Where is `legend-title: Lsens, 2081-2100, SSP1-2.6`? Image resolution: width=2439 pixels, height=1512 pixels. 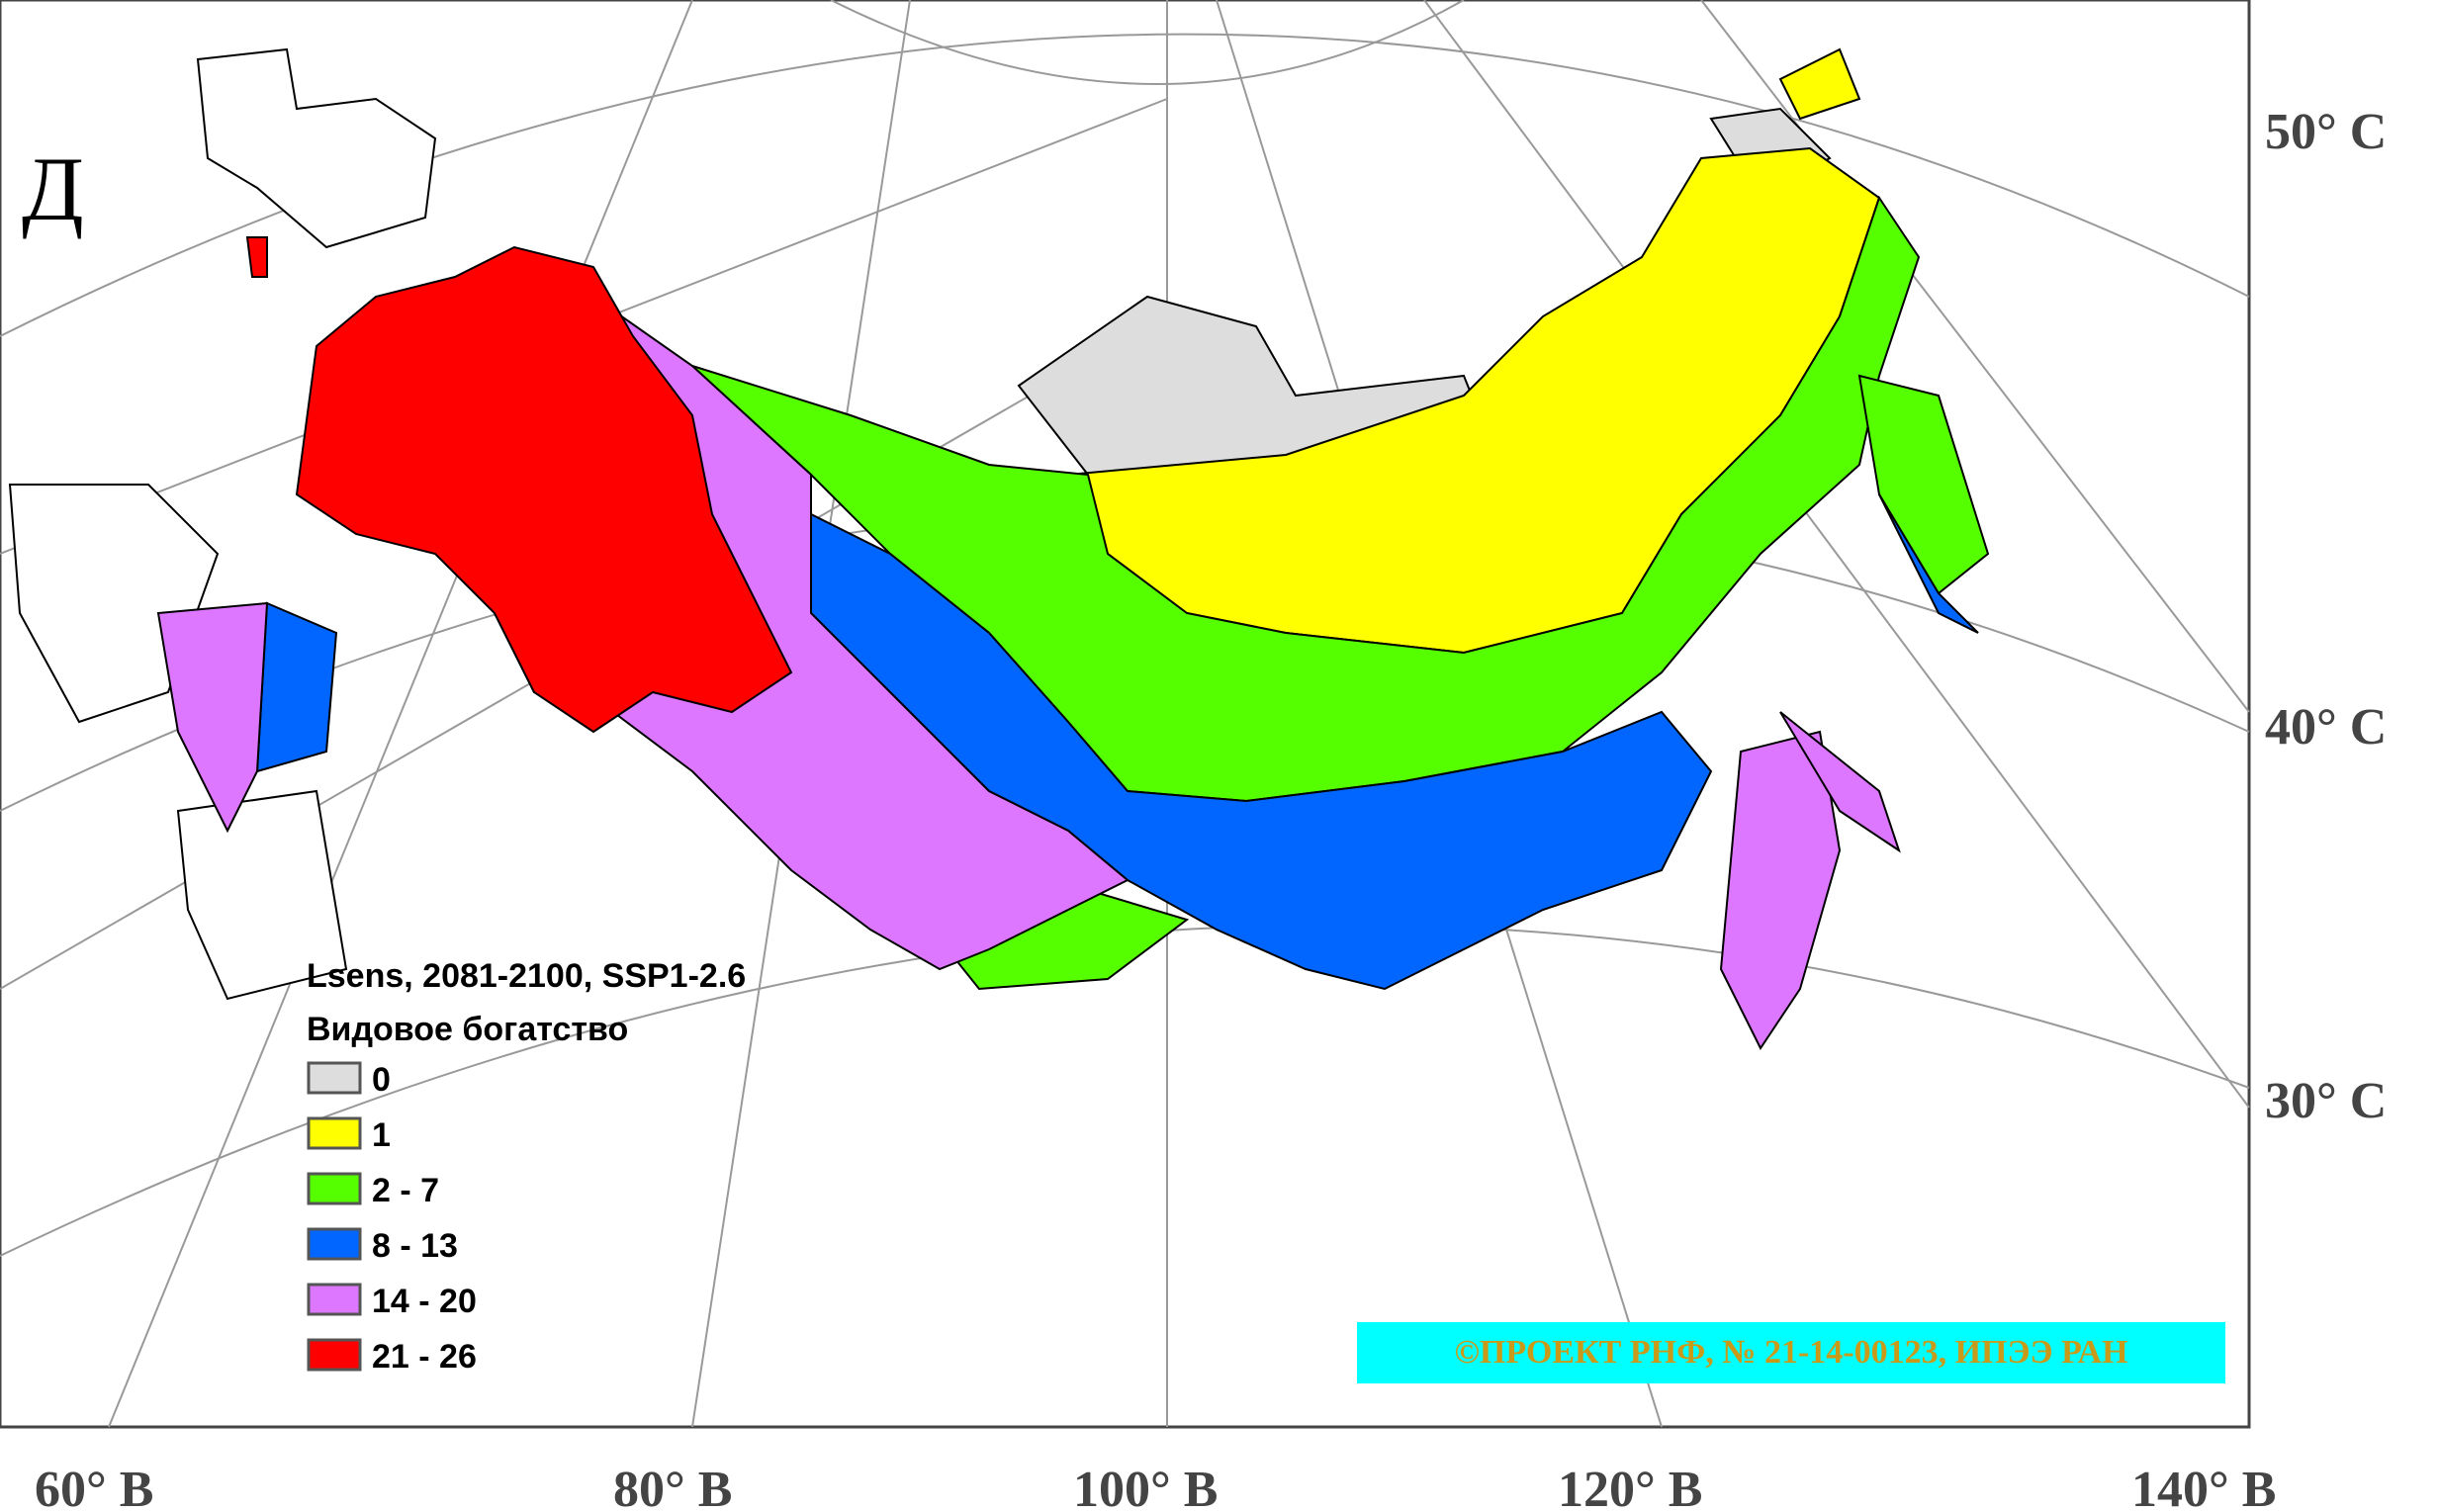 legend-title: Lsens, 2081-2100, SSP1-2.6 is located at coordinates (526, 976).